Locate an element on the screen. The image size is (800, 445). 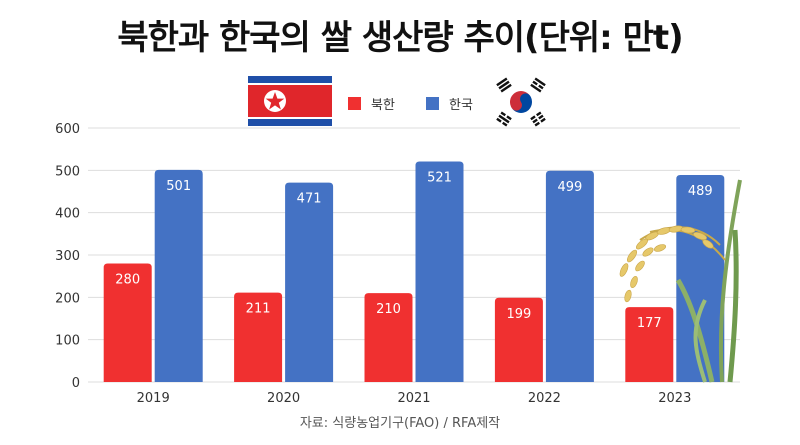
legend-label-north-korea: 북한 is located at coordinates (383, 105).